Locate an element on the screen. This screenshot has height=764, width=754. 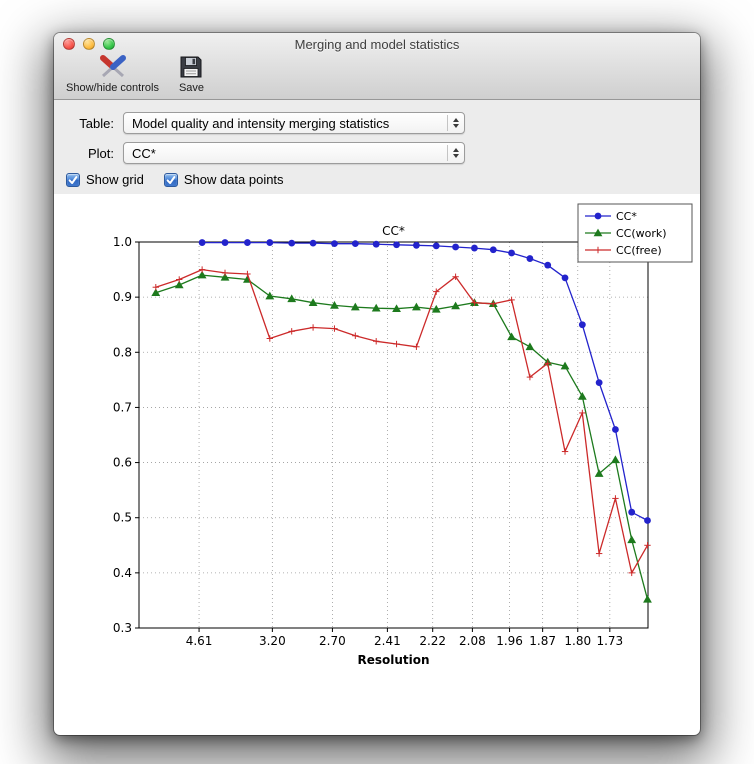
x-tick-label: 2.41 is located at coordinates (387, 641).